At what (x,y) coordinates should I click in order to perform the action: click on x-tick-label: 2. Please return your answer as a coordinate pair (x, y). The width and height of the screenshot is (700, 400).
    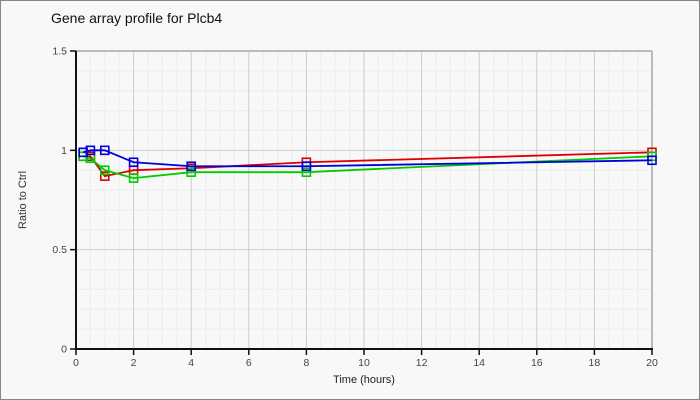
    Looking at the image, I should click on (134, 363).